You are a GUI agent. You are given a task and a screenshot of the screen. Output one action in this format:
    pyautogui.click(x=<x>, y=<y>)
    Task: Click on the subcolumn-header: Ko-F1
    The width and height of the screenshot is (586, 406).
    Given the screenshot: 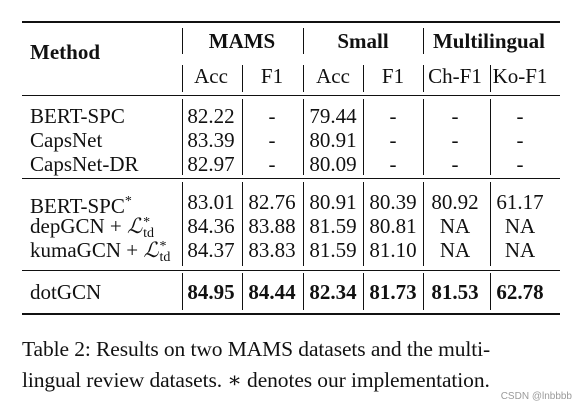 What is the action you would take?
    pyautogui.click(x=520, y=76)
    